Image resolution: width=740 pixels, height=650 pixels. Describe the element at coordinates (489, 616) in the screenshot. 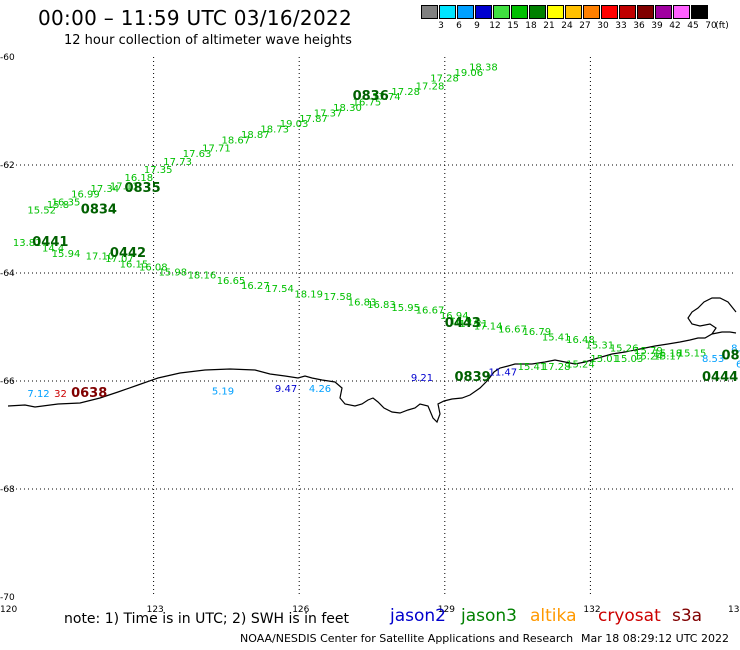

I see `satellite-name: jason3` at that location.